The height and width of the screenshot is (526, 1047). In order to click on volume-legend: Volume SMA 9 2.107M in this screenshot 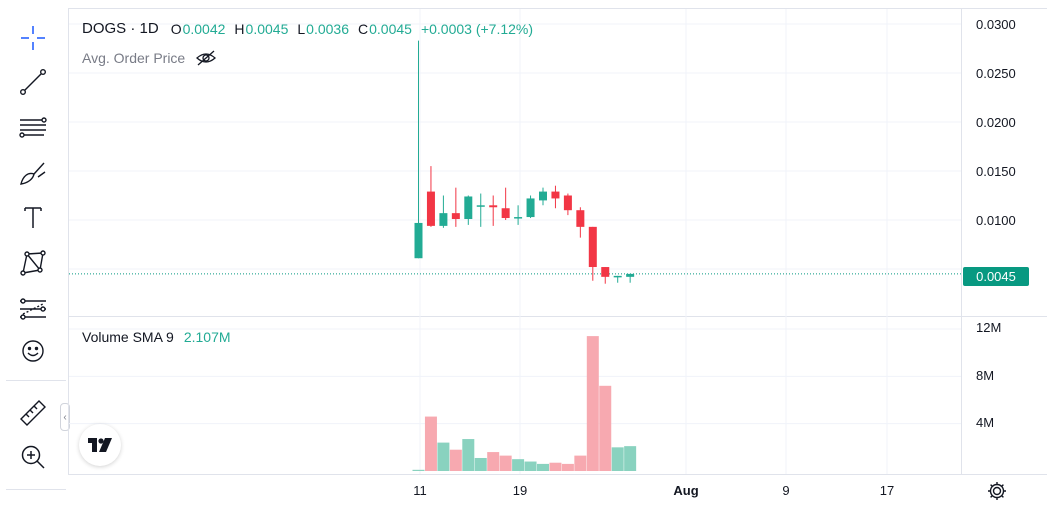, I will do `click(156, 337)`.